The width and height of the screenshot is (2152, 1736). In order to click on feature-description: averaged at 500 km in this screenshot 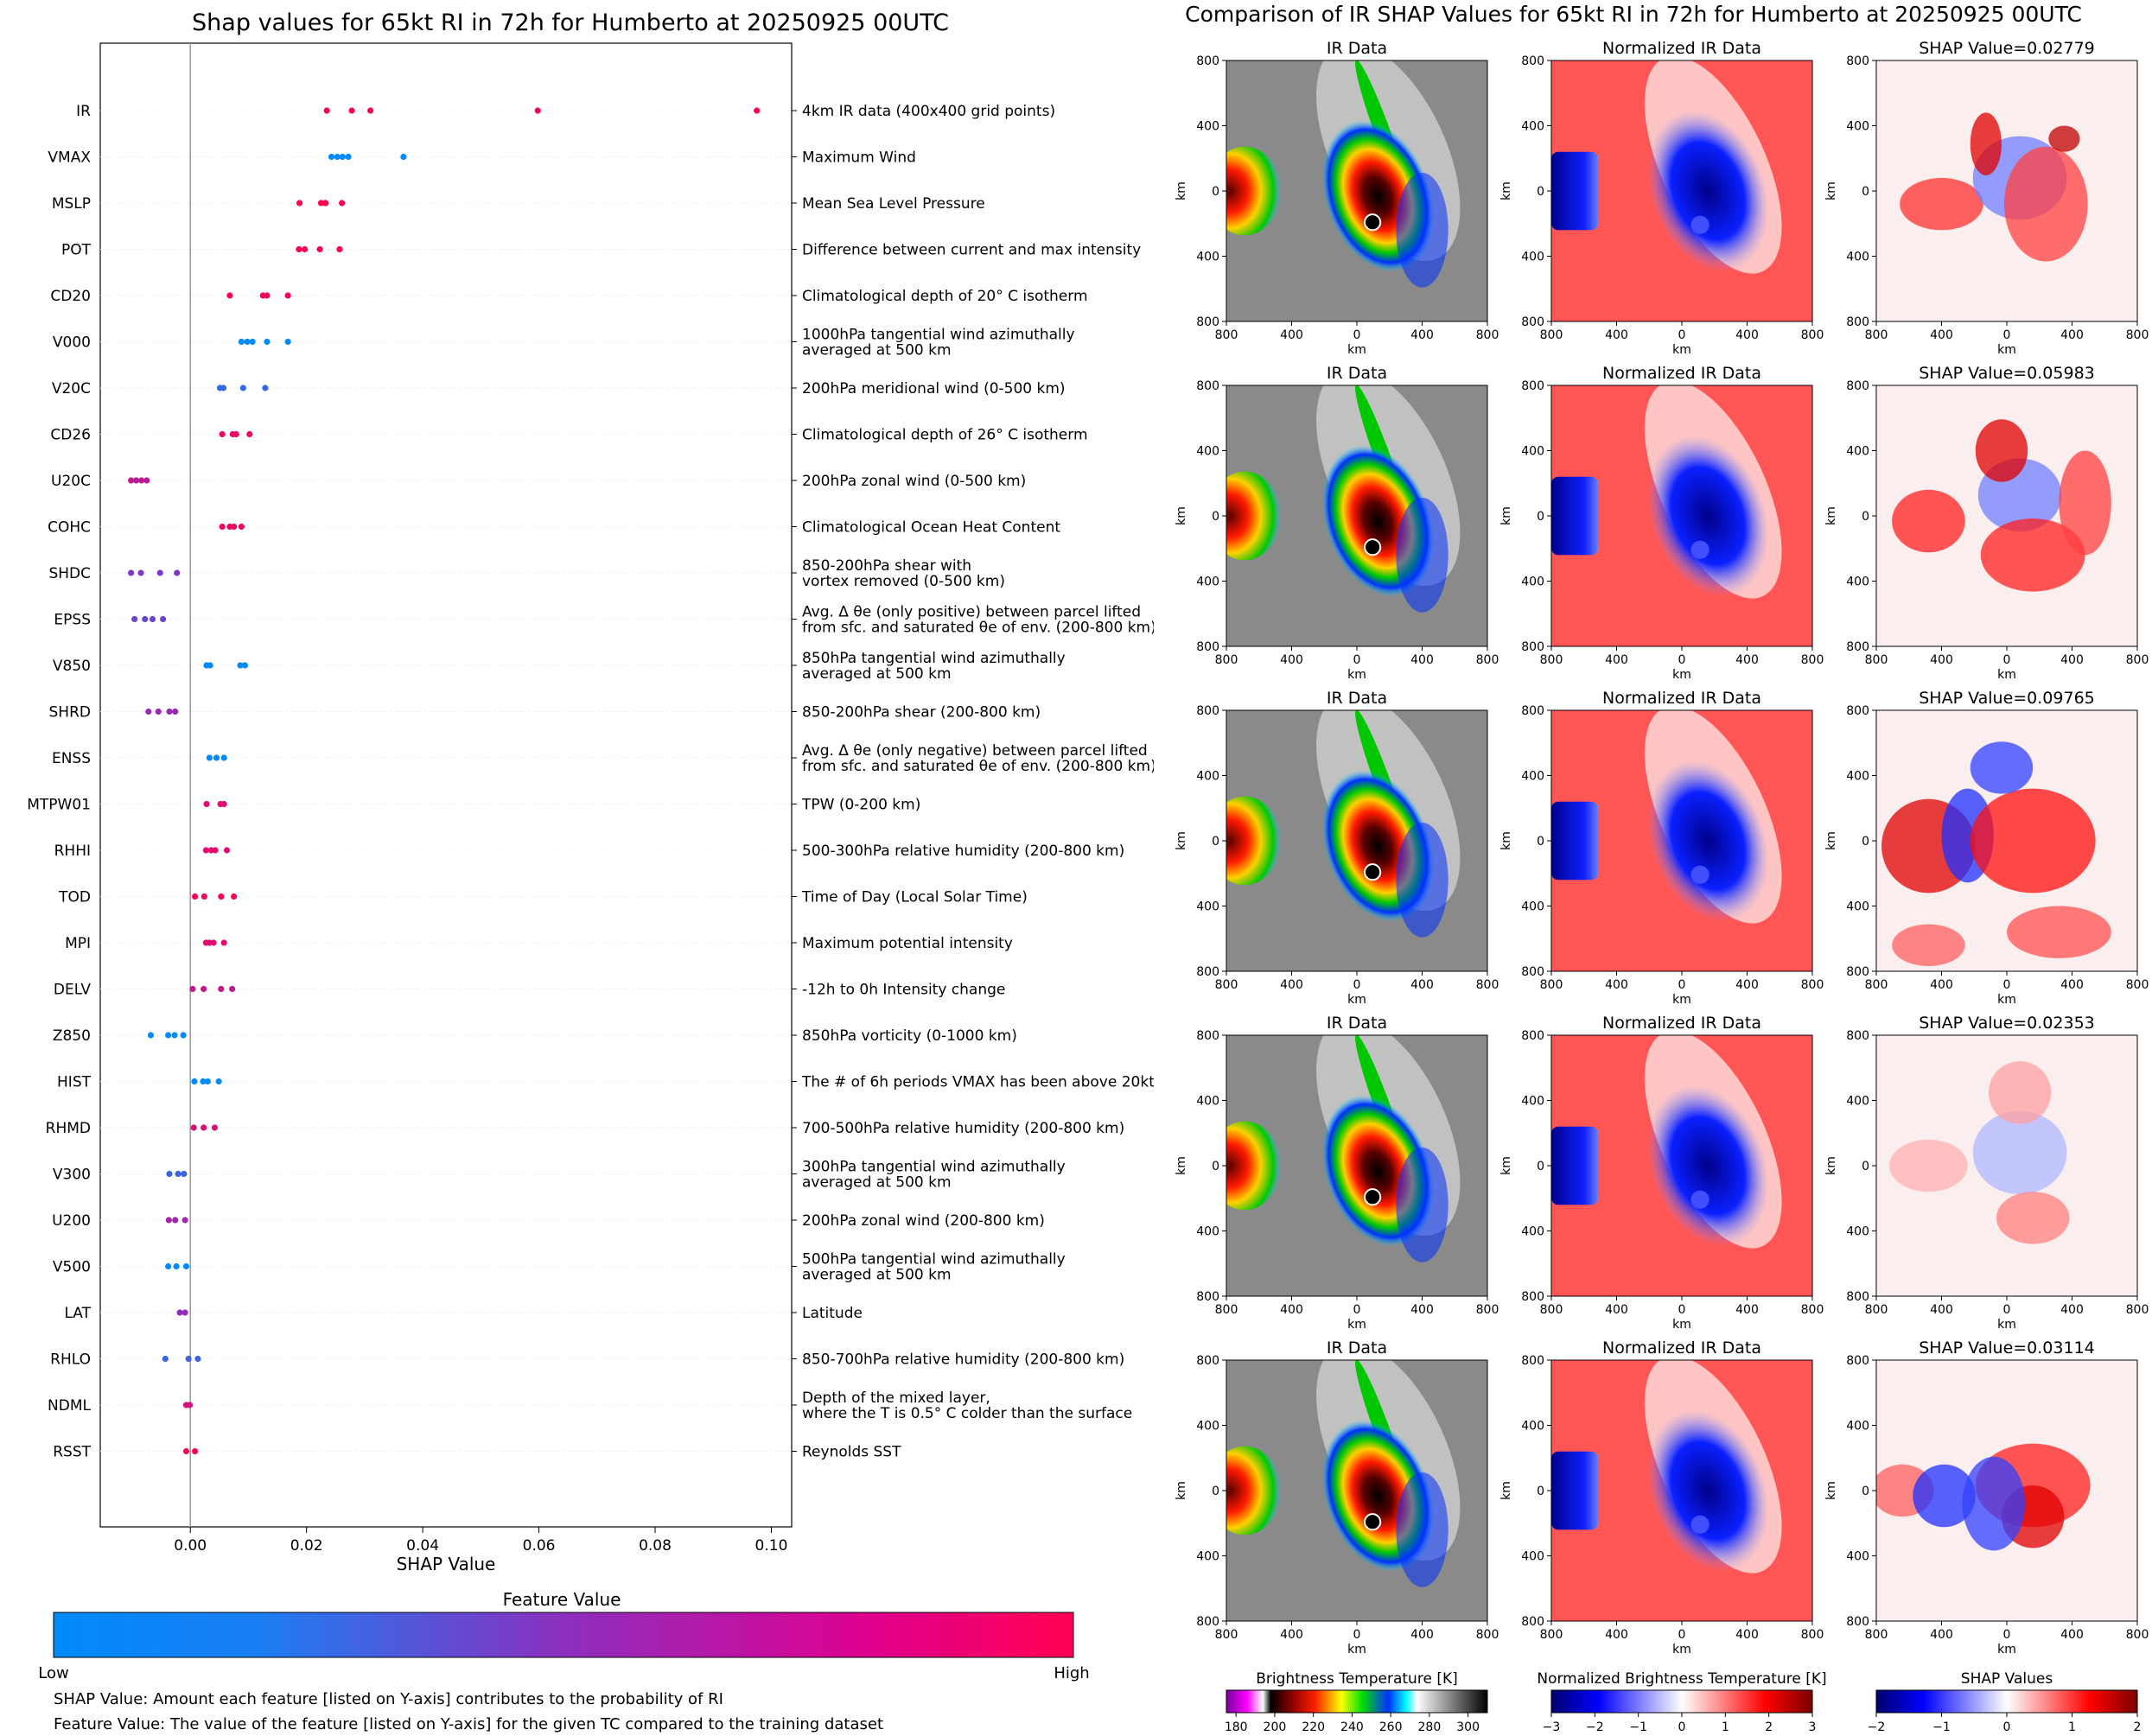, I will do `click(877, 1275)`.